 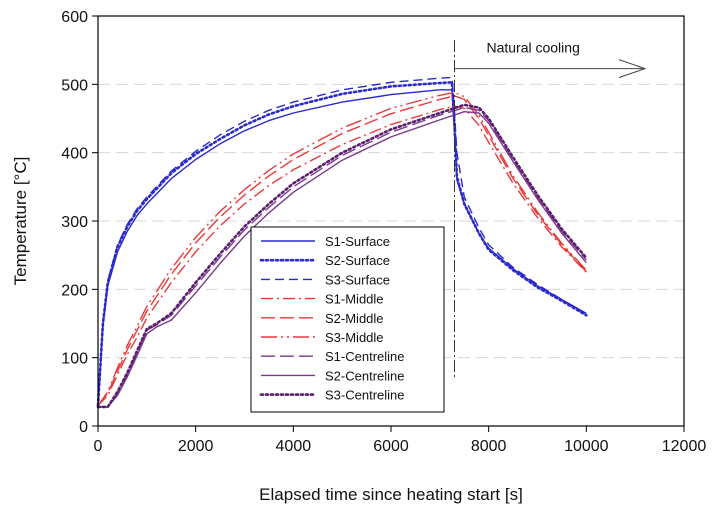 What do you see at coordinates (74, 154) in the screenshot?
I see `y-tick-label-4: 400` at bounding box center [74, 154].